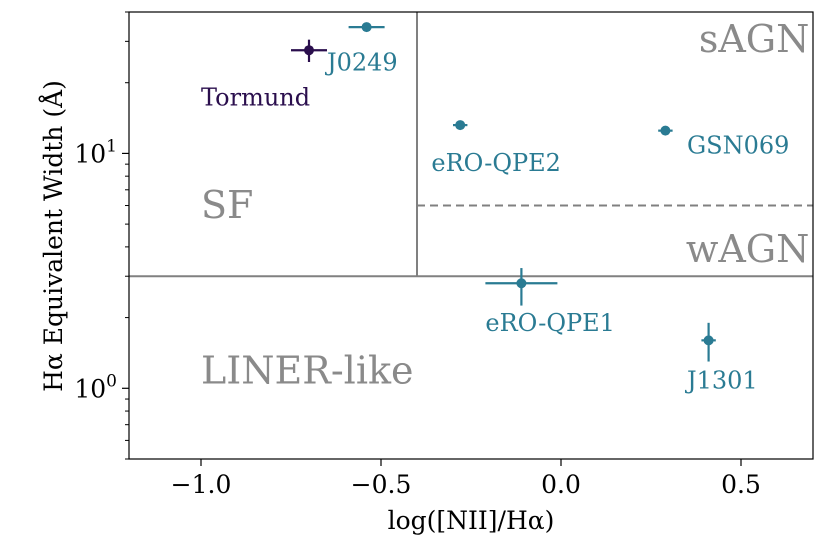 The width and height of the screenshot is (830, 553). I want to click on marker-gsn069, so click(665, 130).